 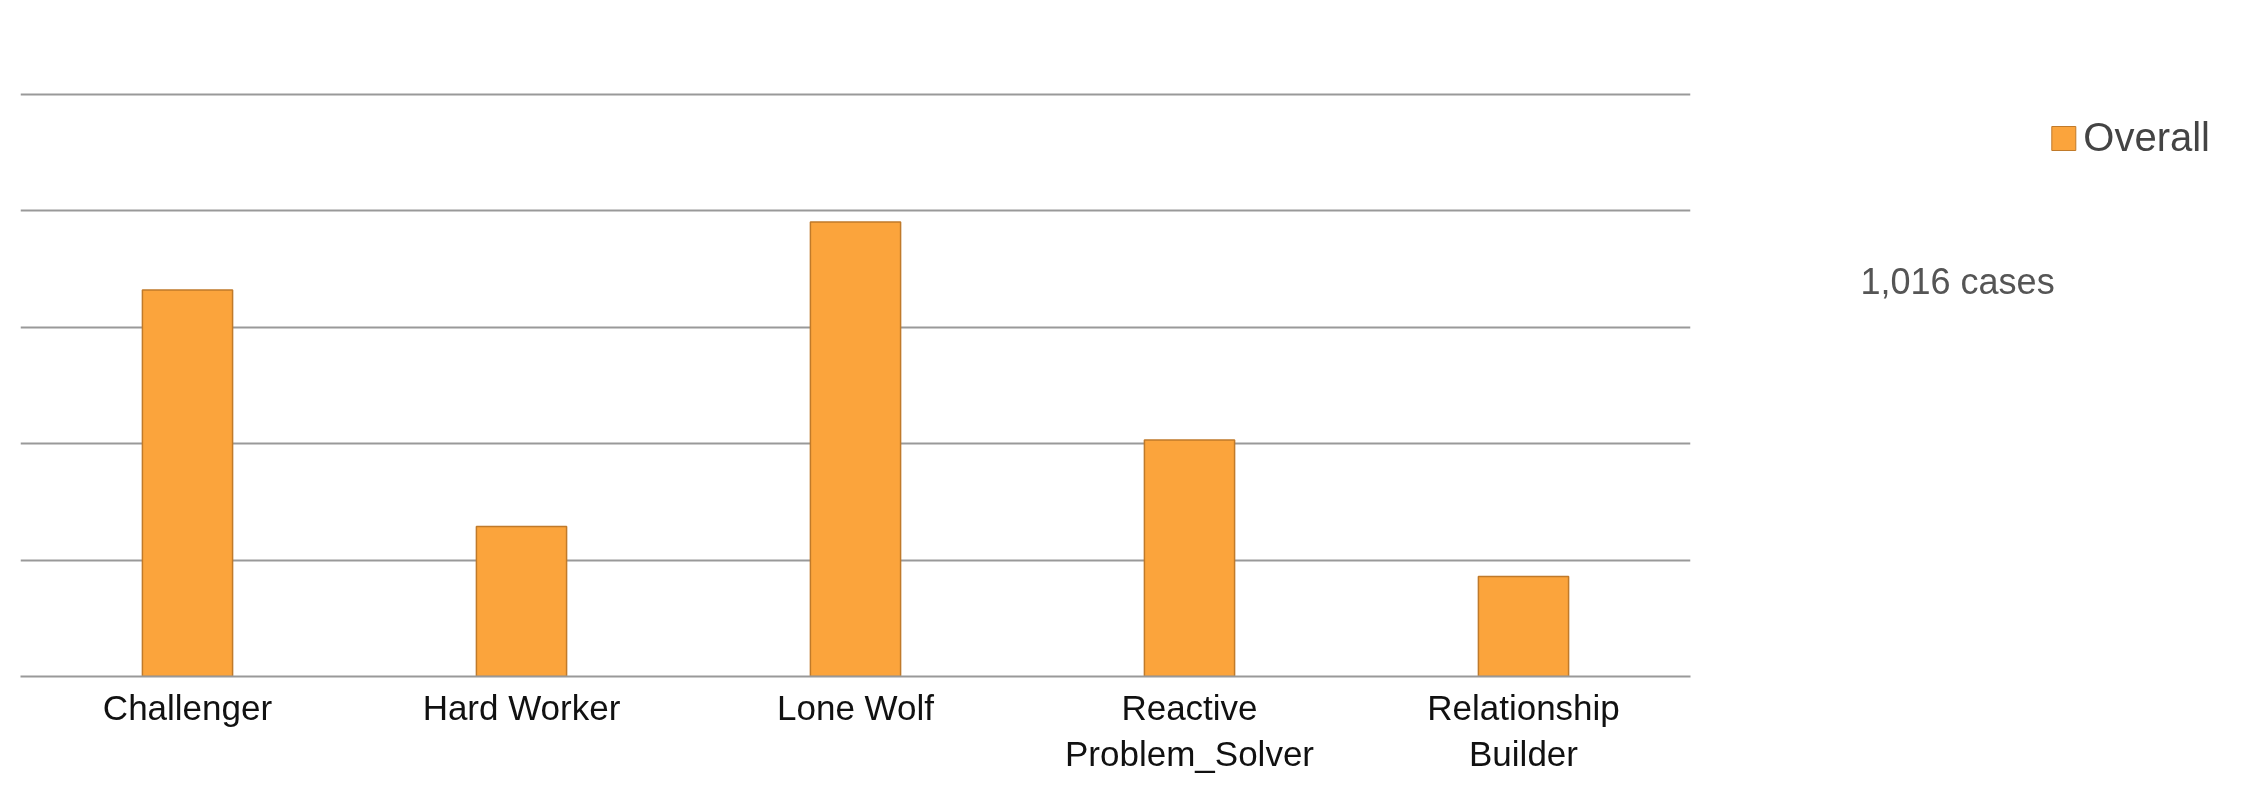 What do you see at coordinates (1957, 281) in the screenshot?
I see `text: 1,016 cases` at bounding box center [1957, 281].